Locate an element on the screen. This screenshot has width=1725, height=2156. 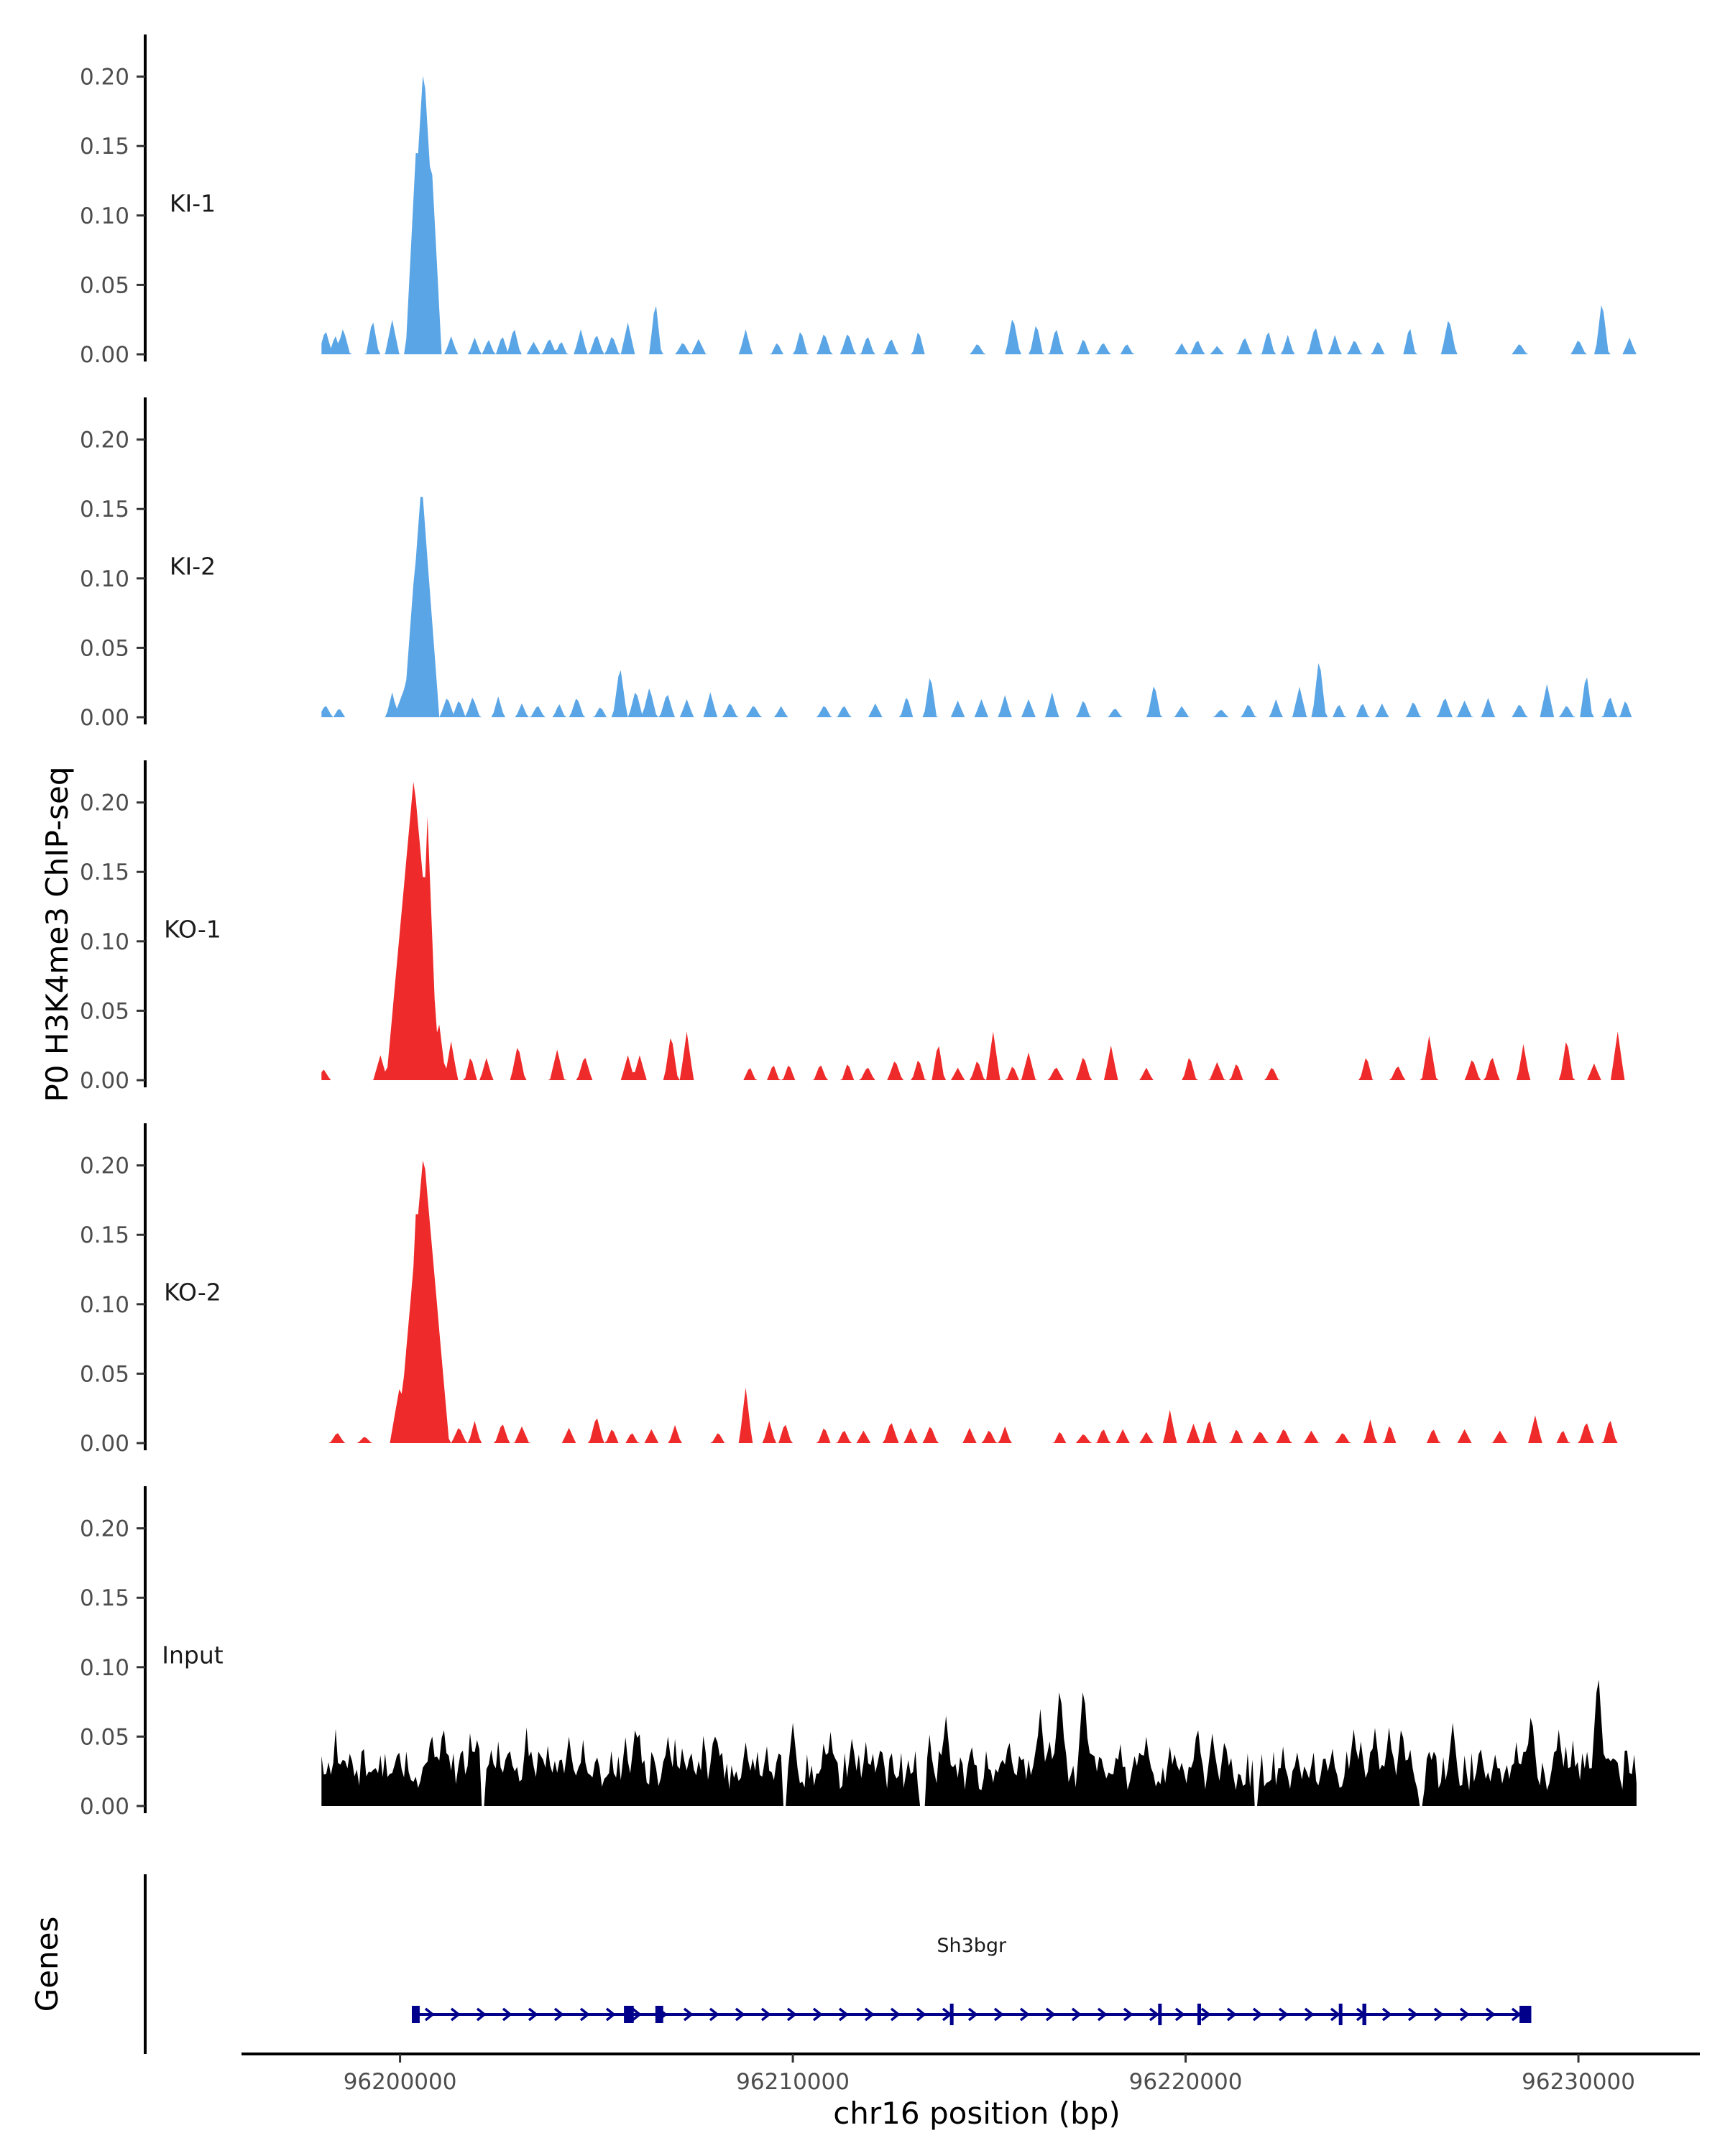
track-label: KI-1 is located at coordinates (193, 203).